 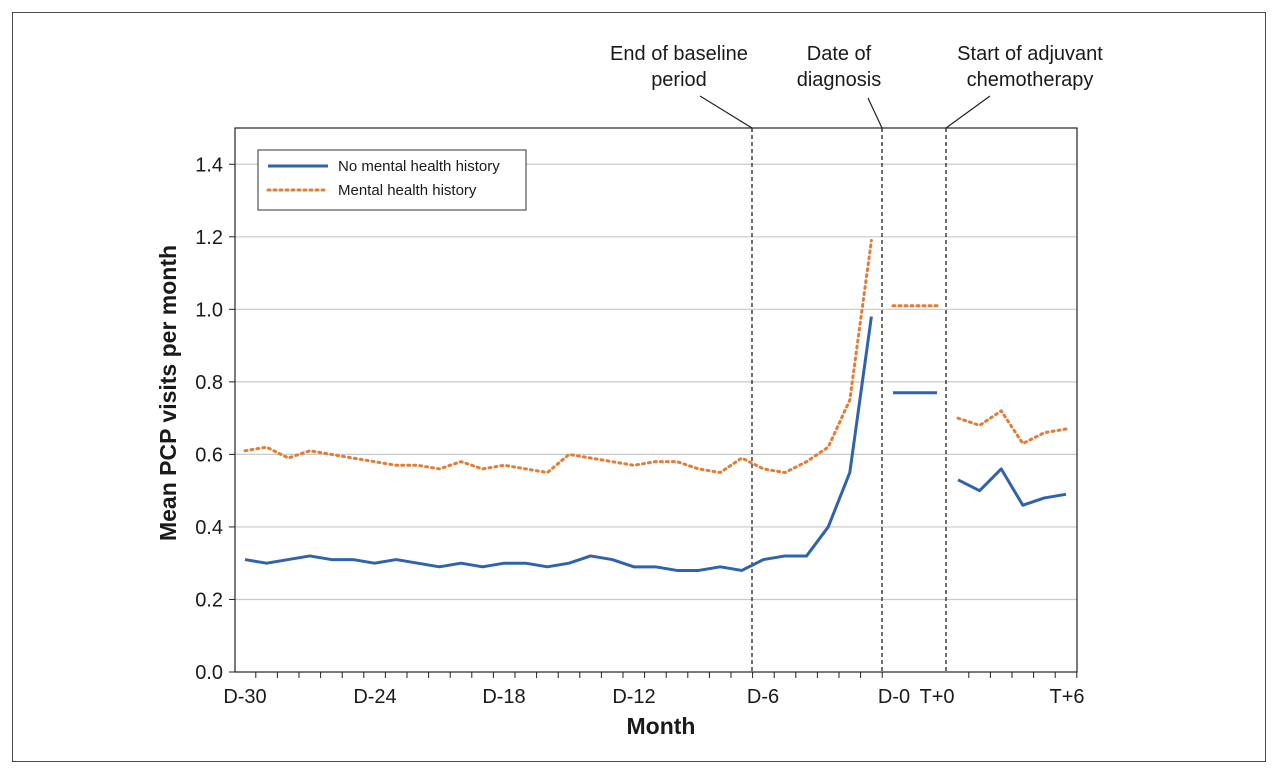 I want to click on x-tick-label: D-24, so click(x=374, y=697).